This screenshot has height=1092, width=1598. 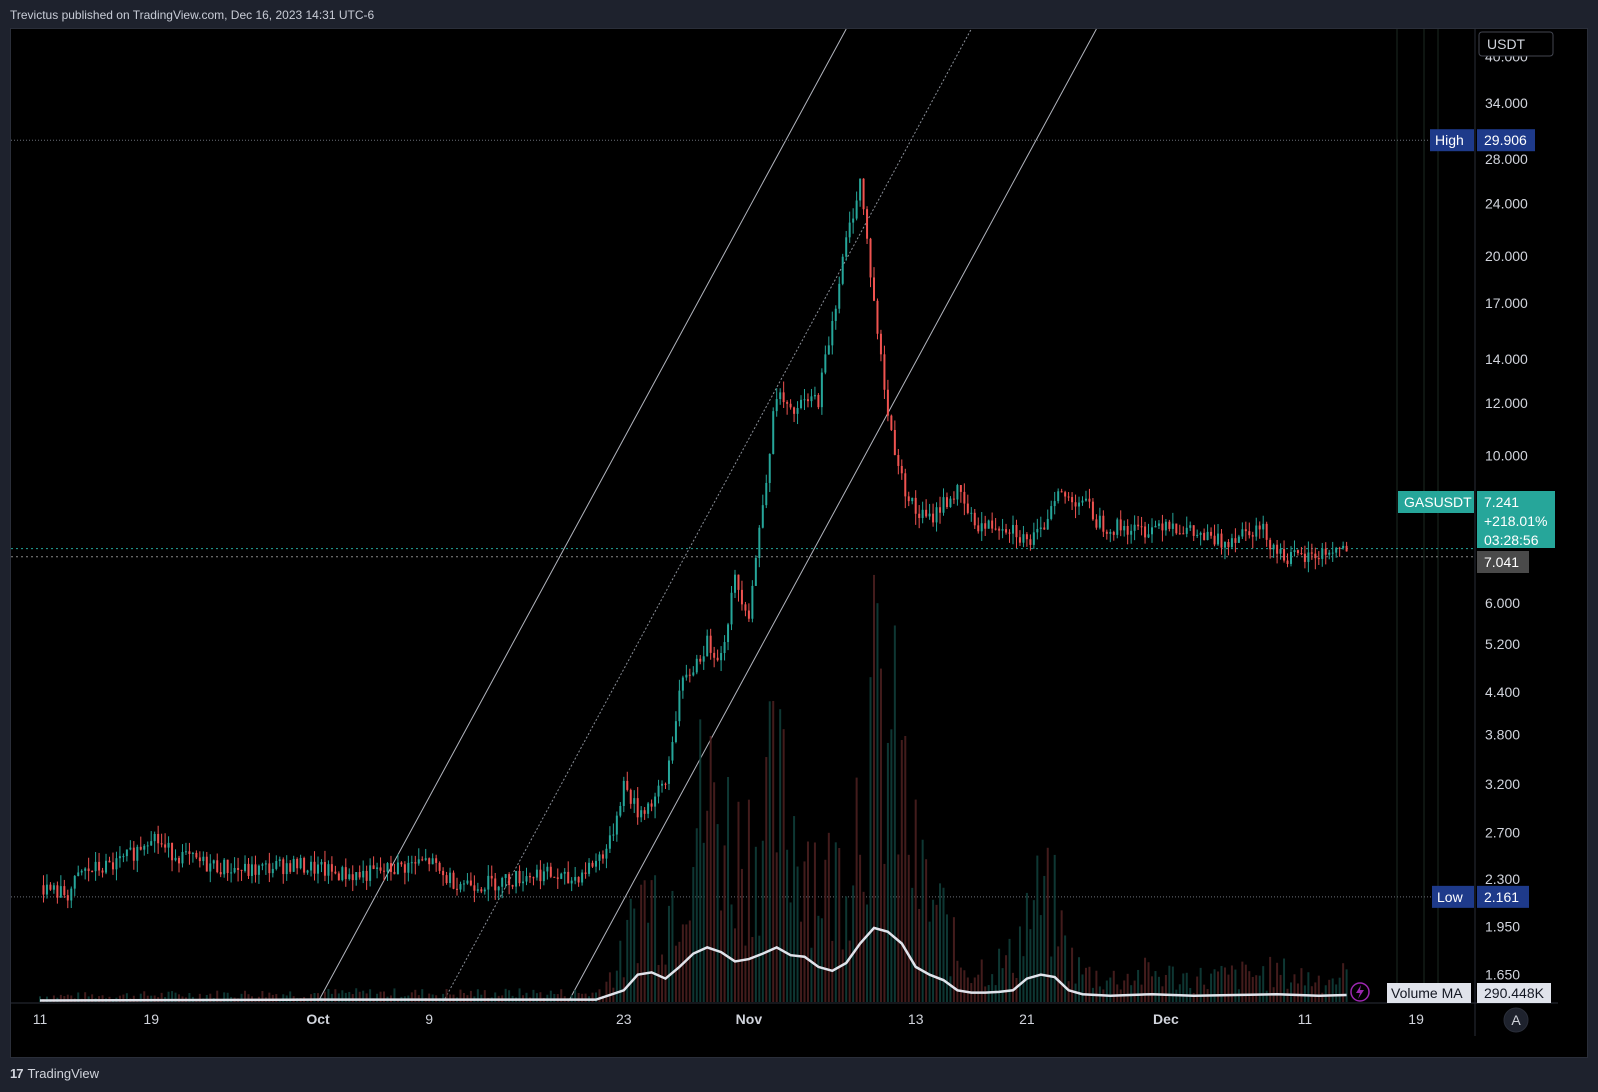 I want to click on lightning-icon, so click(x=1360, y=992).